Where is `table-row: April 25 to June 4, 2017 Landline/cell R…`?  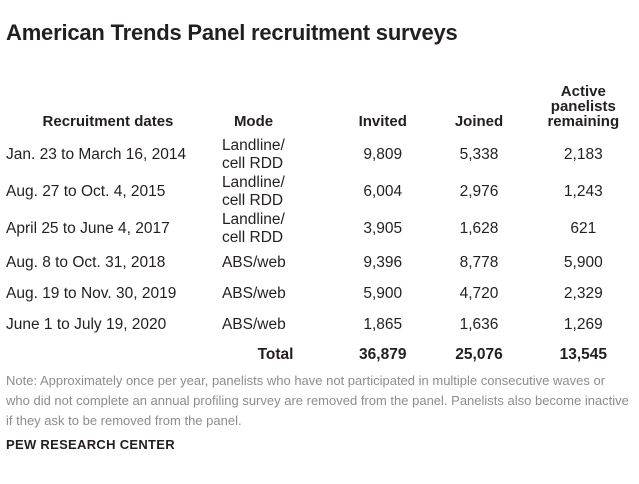
table-row: April 25 to June 4, 2017 Landline/cell R… is located at coordinates (319, 229).